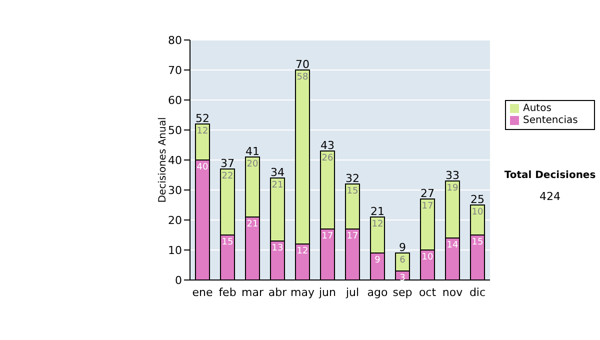 This screenshot has height=340, width=600. What do you see at coordinates (175, 130) in the screenshot?
I see `y-tick-label: 50` at bounding box center [175, 130].